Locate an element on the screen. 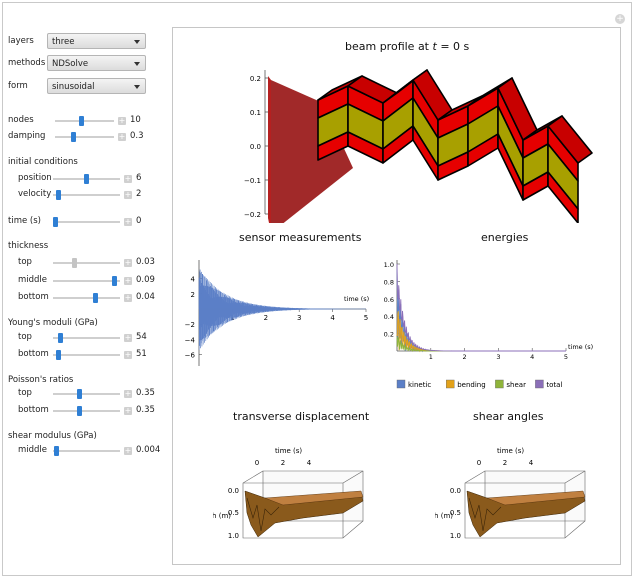 This screenshot has height=578, width=633. sensor-ytick-label: −2 is located at coordinates (190, 325).